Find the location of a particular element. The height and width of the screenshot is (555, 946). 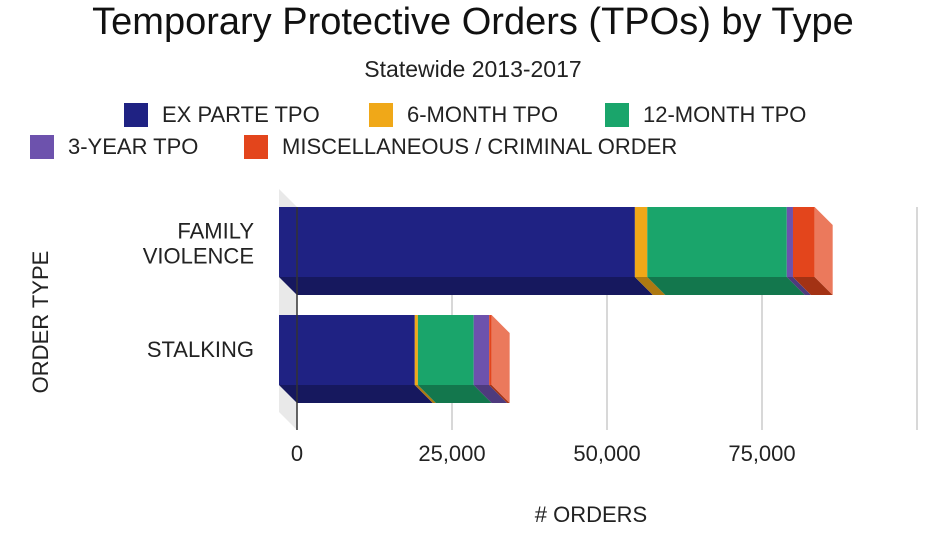

category-label: FAMILY VIOLENCE is located at coordinates (199, 244).